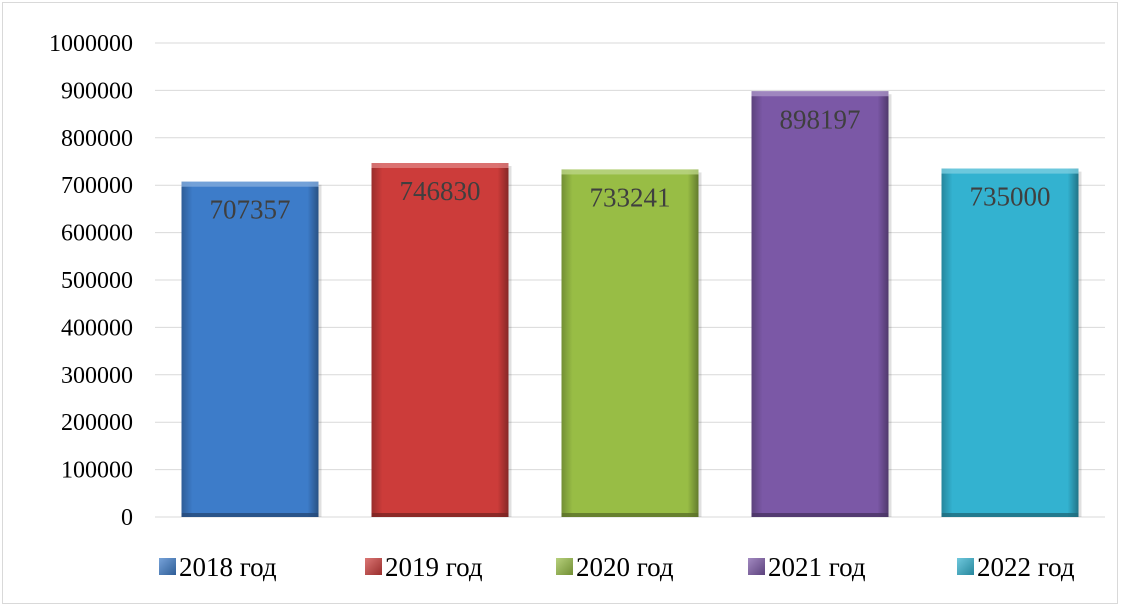 The width and height of the screenshot is (1122, 607). What do you see at coordinates (97, 376) in the screenshot?
I see `y-tick-label: 300000` at bounding box center [97, 376].